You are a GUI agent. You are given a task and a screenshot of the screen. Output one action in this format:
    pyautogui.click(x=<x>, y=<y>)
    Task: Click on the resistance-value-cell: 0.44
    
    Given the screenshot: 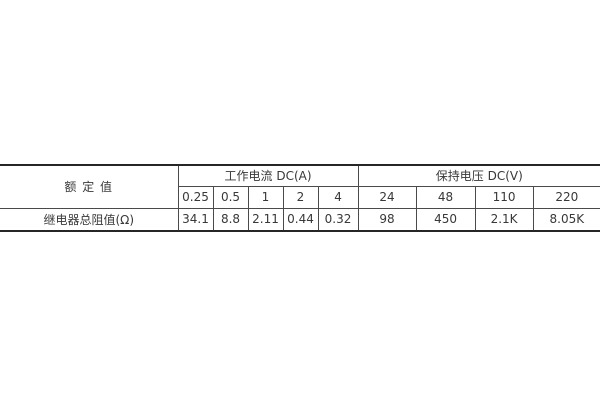 What is the action you would take?
    pyautogui.click(x=300, y=219)
    